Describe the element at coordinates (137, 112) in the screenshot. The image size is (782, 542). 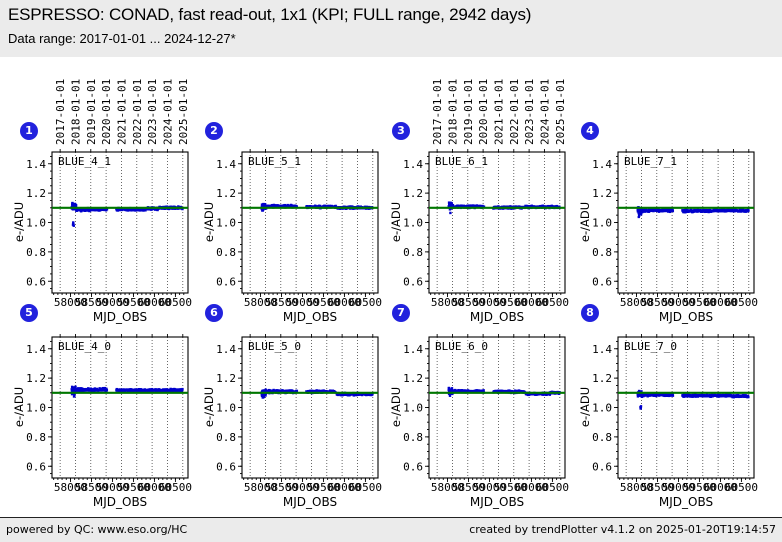
I see `top-date-label: 2022-01-01` at that location.